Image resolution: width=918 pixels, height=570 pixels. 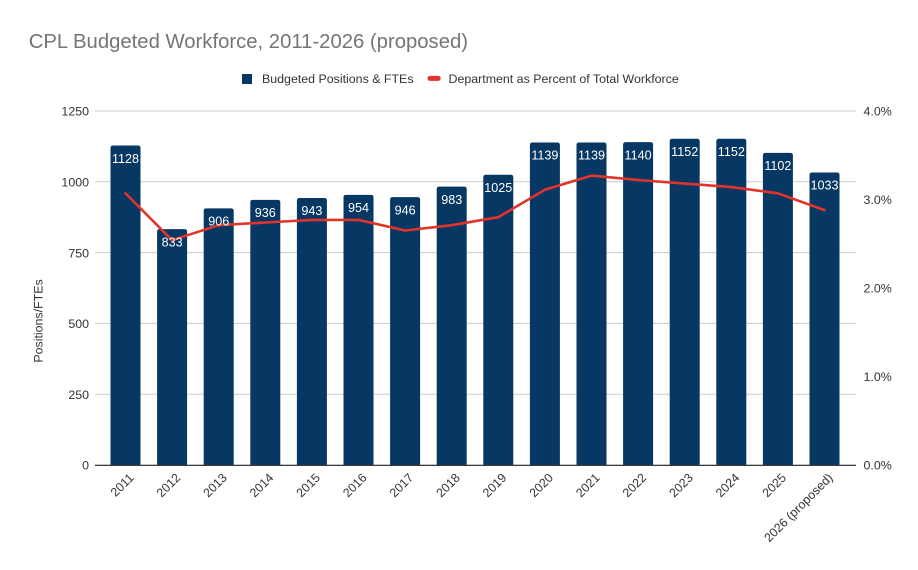 What do you see at coordinates (265, 213) in the screenshot?
I see `svg-text: 936` at bounding box center [265, 213].